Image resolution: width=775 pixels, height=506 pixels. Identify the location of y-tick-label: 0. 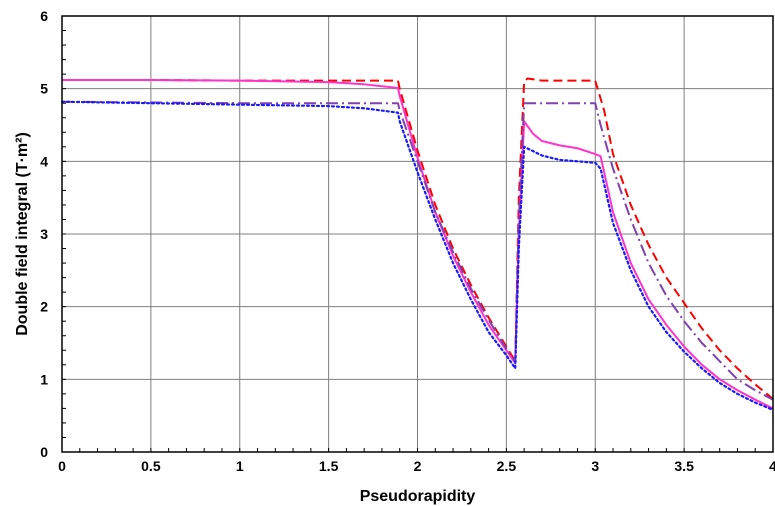
(44, 452).